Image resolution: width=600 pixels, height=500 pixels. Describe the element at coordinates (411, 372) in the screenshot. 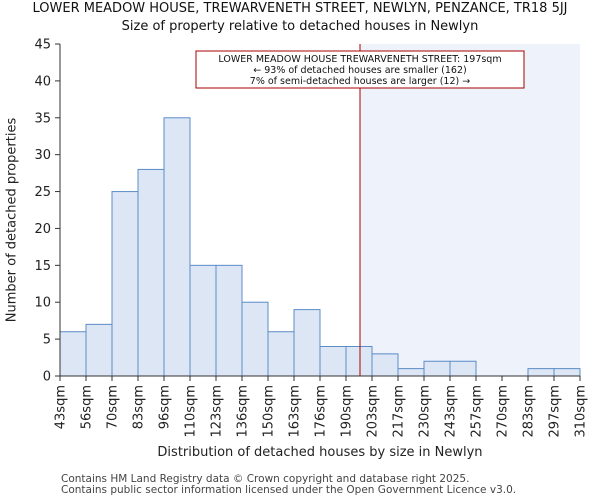

I see `bar-217sqm` at that location.